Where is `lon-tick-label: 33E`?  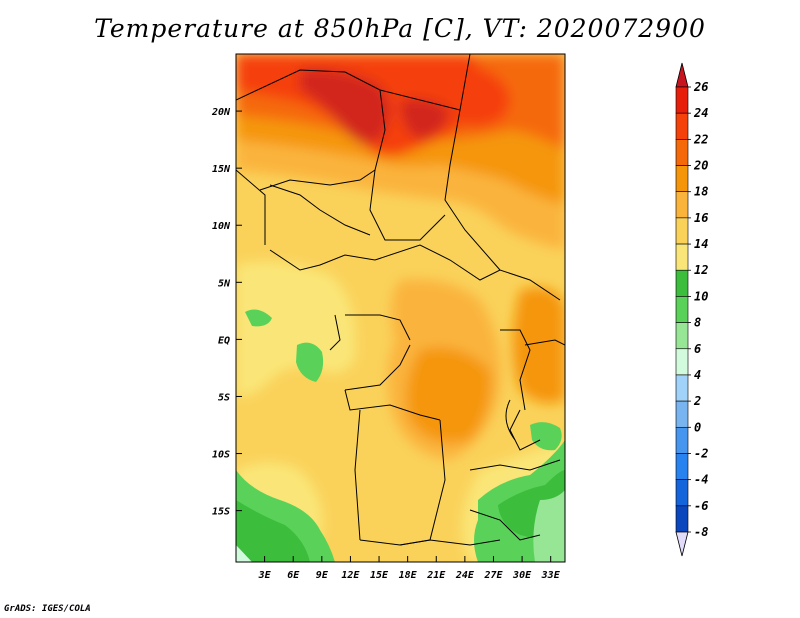
lon-tick-label: 33E is located at coordinates (551, 575).